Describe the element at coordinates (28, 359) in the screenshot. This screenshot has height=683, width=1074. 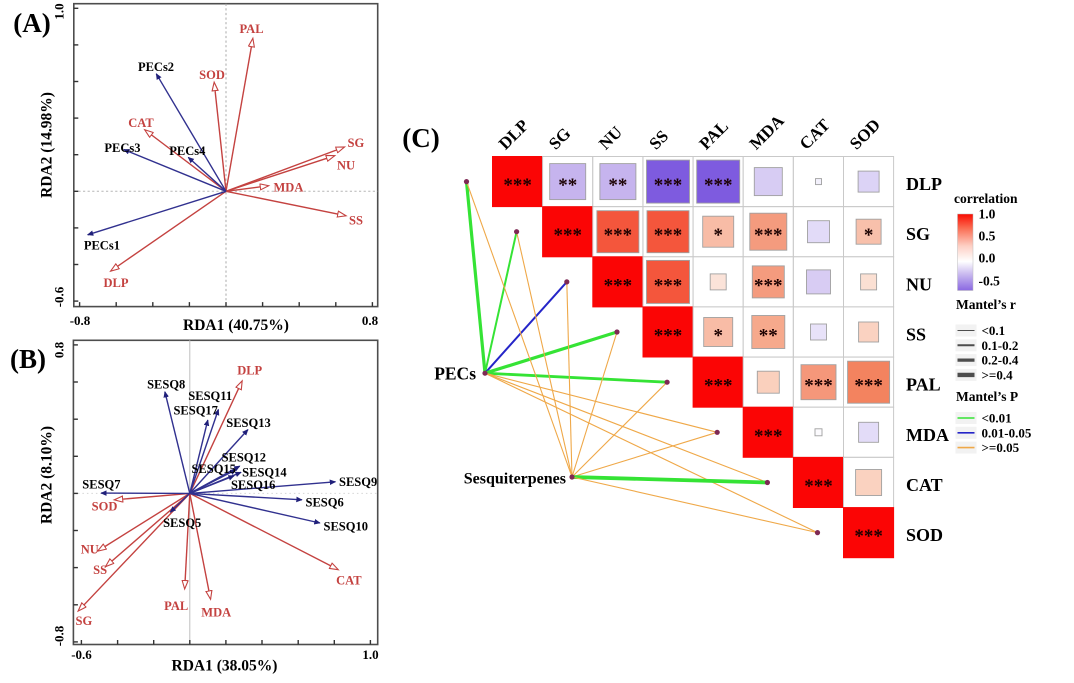
I see `svg-text: (B)` at that location.